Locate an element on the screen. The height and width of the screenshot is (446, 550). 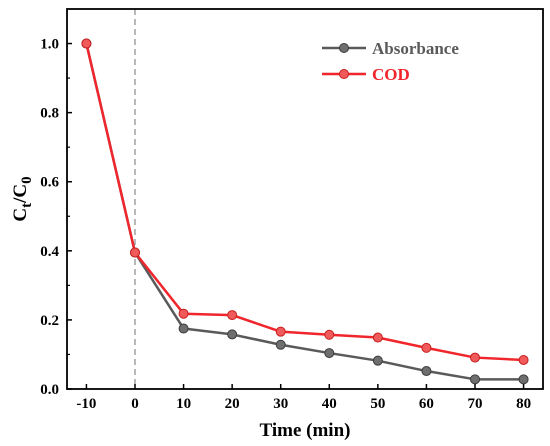
x-tick-label: 80 is located at coordinates (523, 404).